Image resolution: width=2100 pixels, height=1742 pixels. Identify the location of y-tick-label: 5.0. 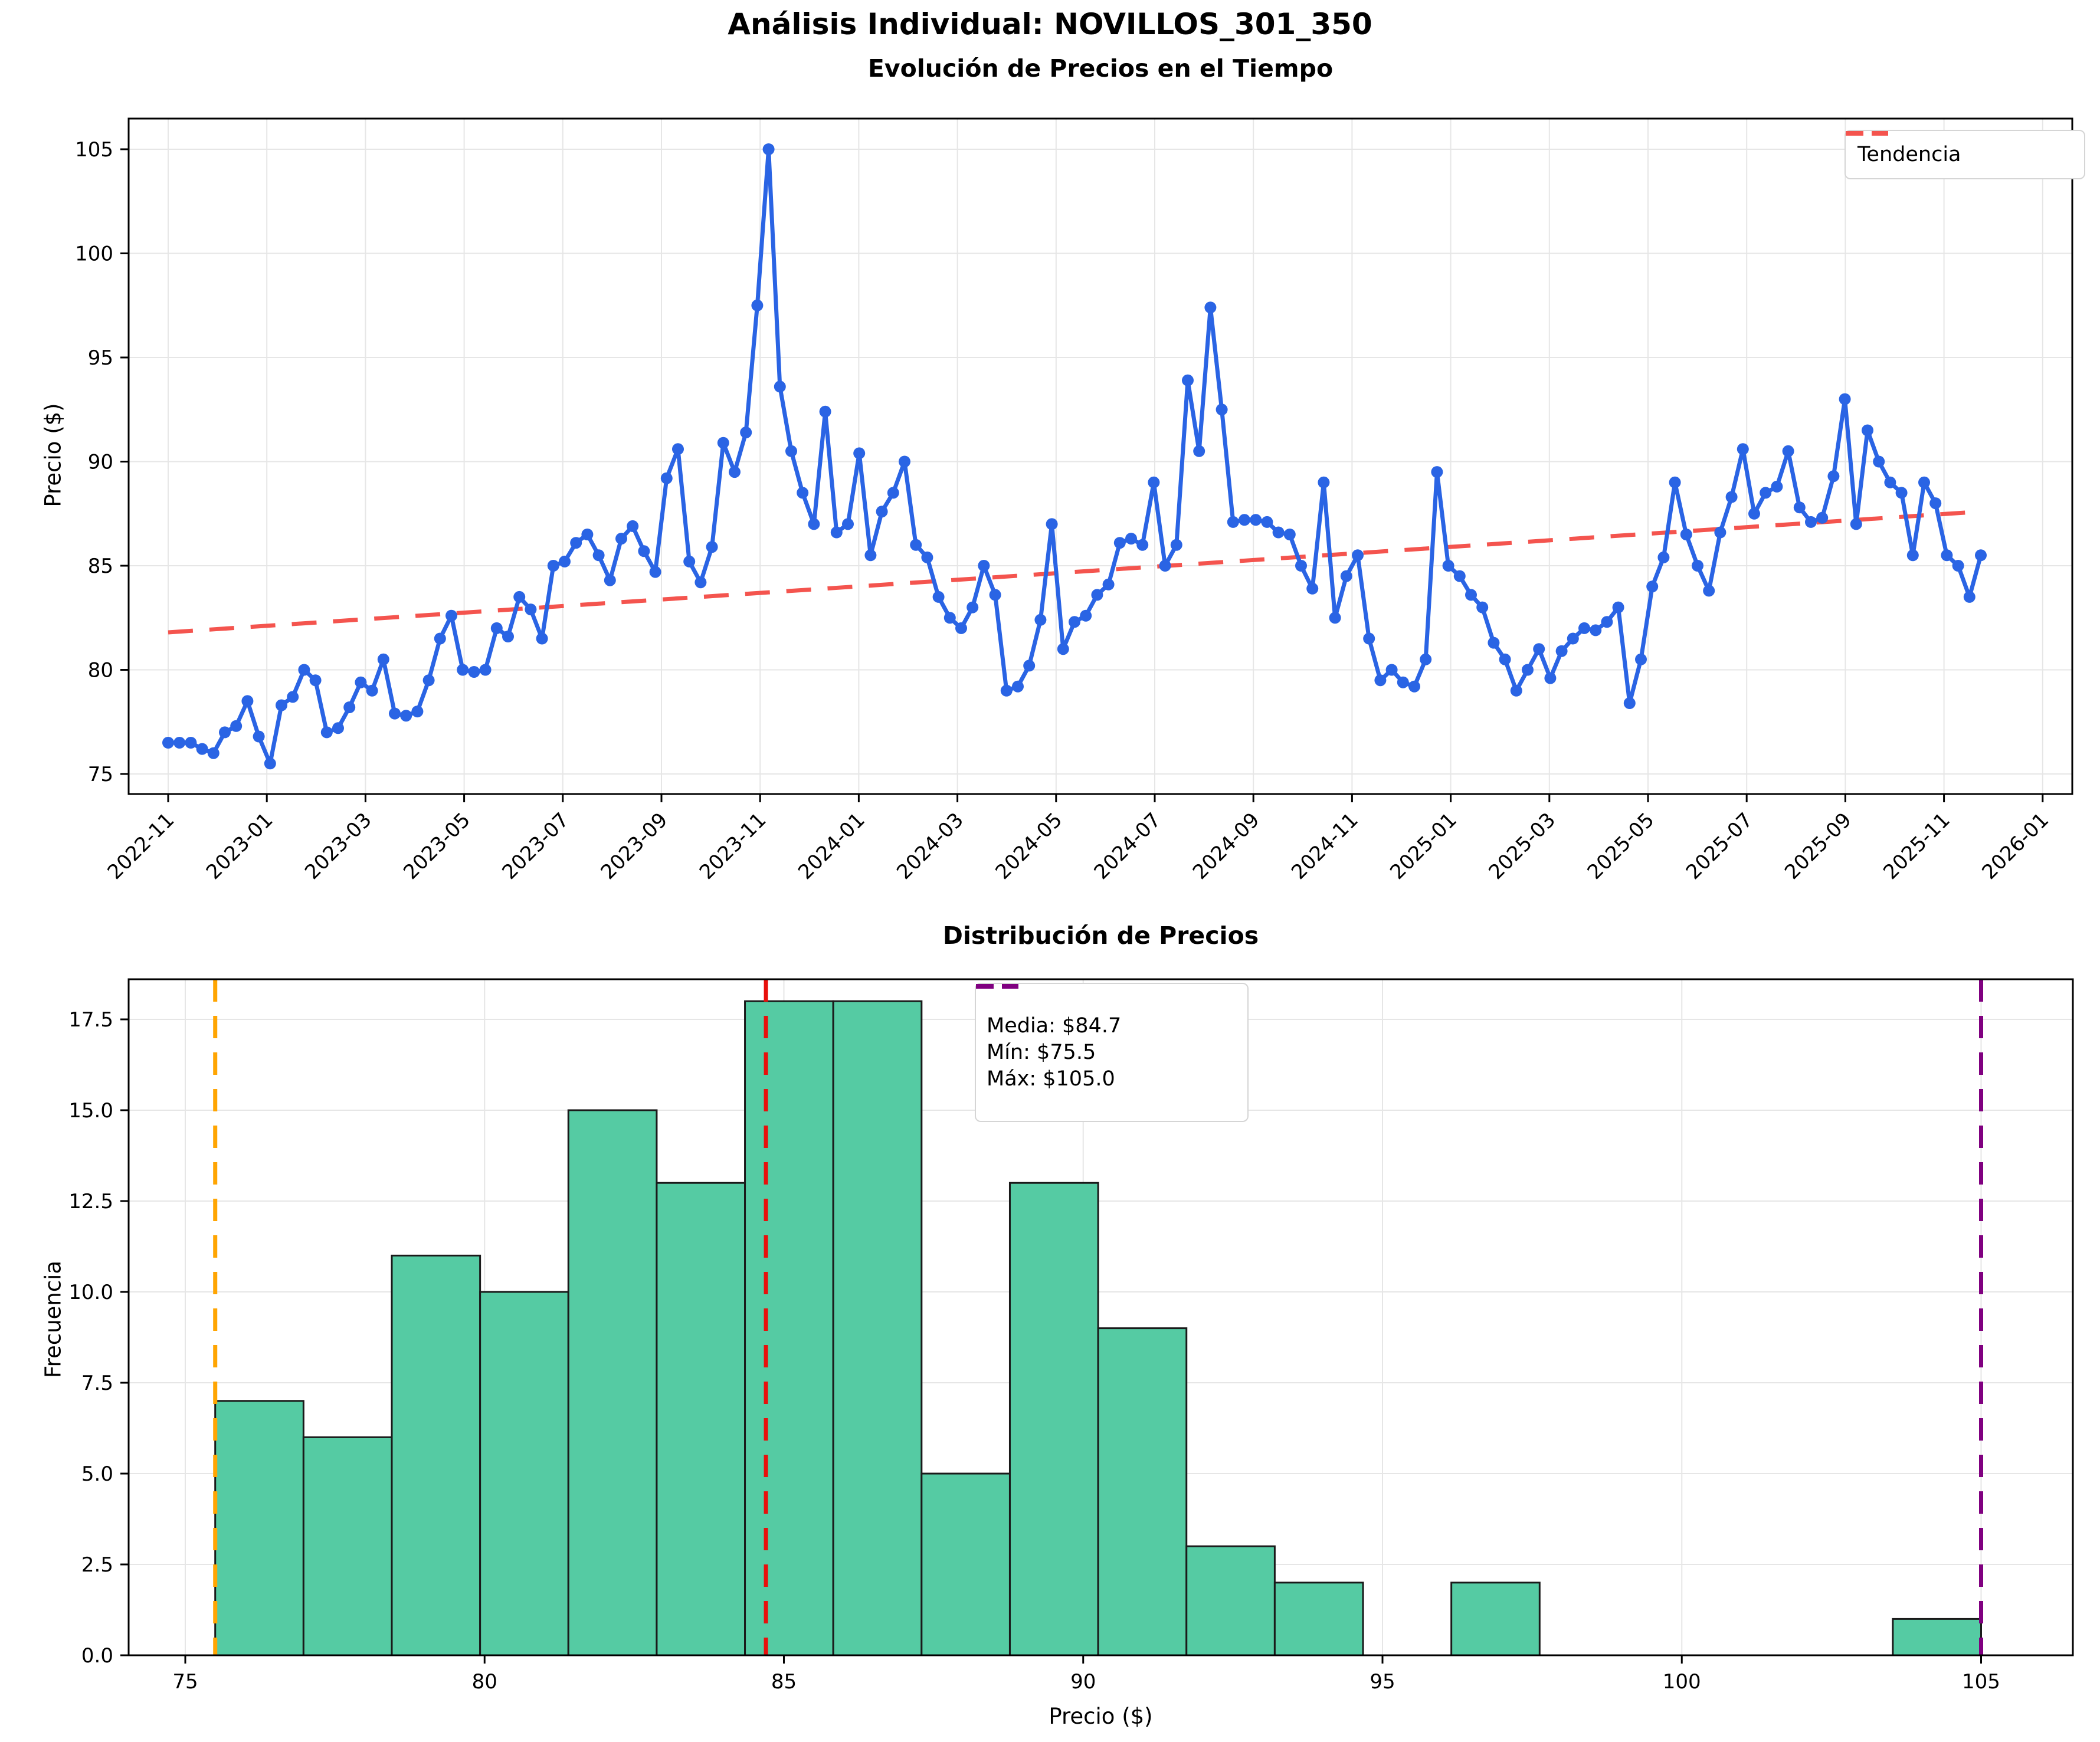
(97, 1474).